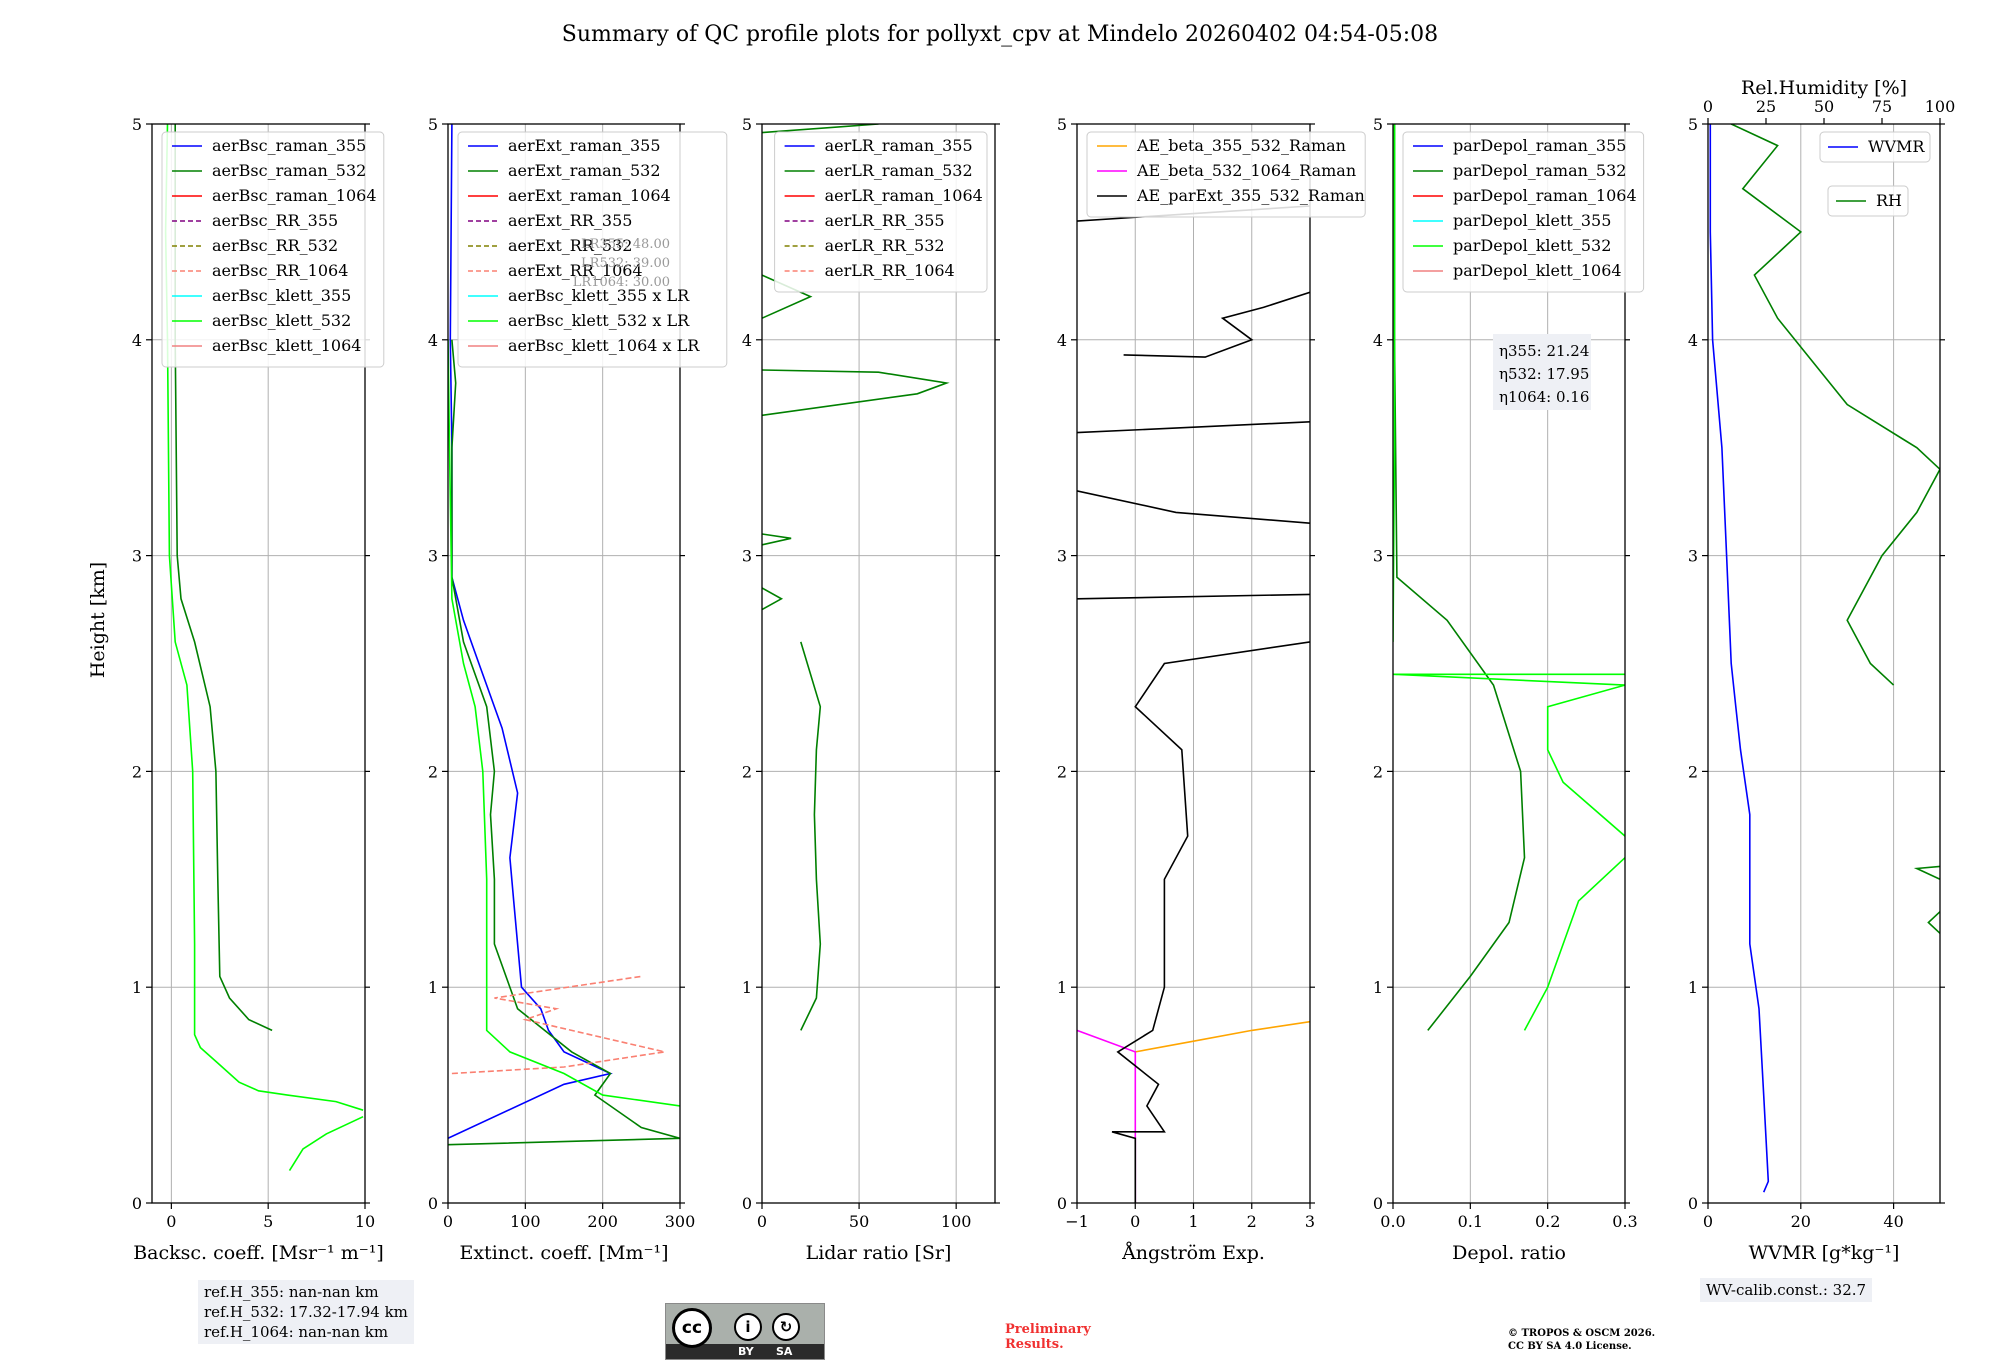  Describe the element at coordinates (589, 195) in the screenshot. I see `legend-label: aerExt_raman_1064` at that location.